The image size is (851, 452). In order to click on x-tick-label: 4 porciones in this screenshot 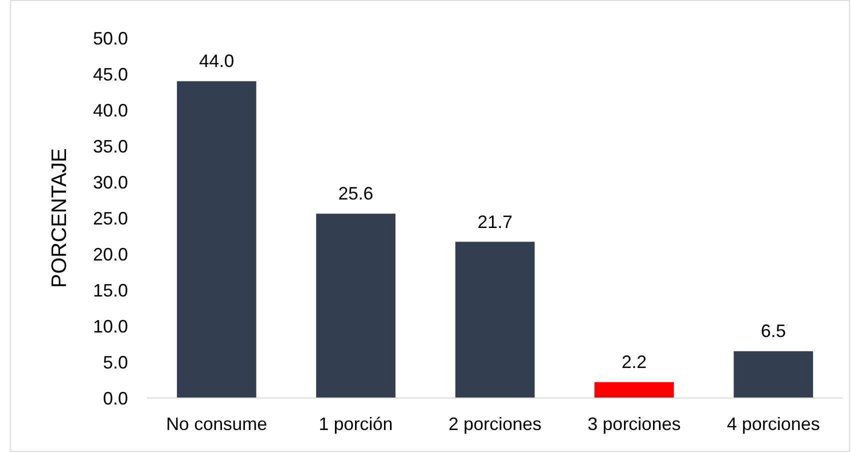, I will do `click(773, 424)`.